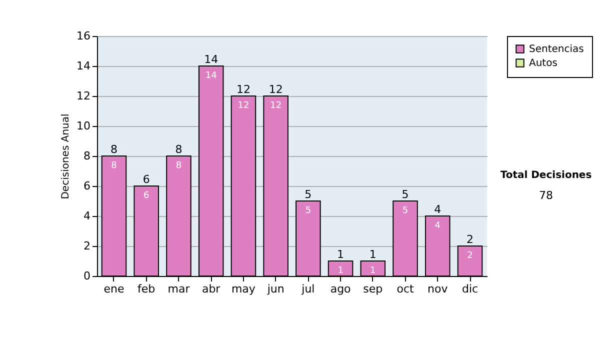 Image resolution: width=600 pixels, height=340 pixels. I want to click on total-label: 14, so click(211, 59).